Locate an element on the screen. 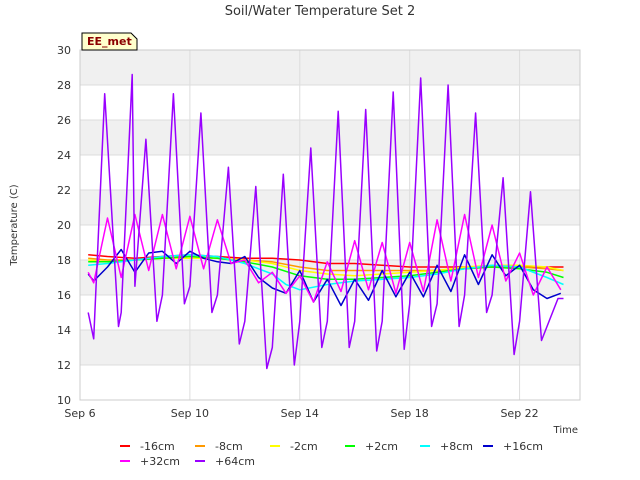 The width and height of the screenshot is (640, 480). y-tick-label: 22 is located at coordinates (64, 190).